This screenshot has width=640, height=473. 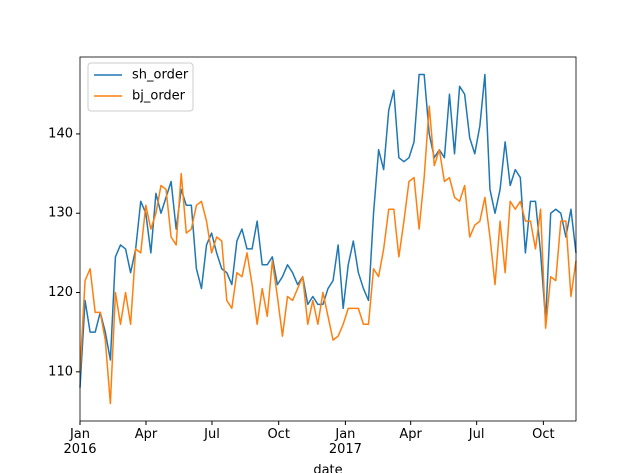 I want to click on x-tick-label: Jan 2017, so click(x=345, y=442).